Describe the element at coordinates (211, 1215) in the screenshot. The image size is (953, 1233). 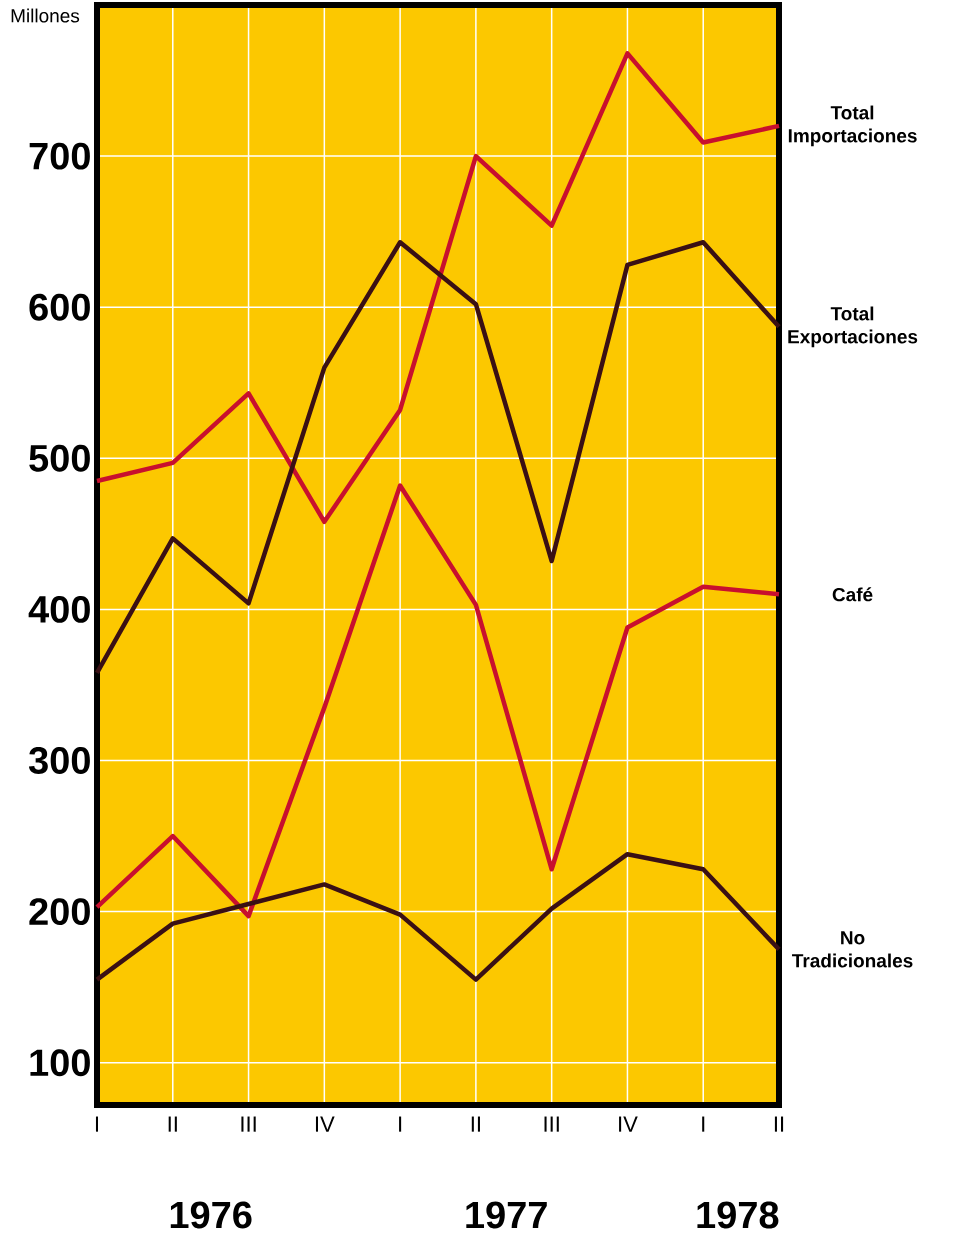
I see `text: 1976` at that location.